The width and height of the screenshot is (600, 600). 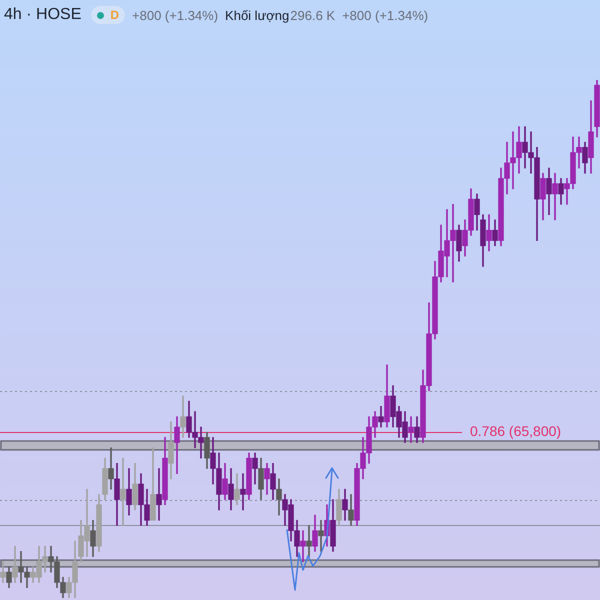 I want to click on annotation: 0.786 (65,800), so click(x=516, y=431).